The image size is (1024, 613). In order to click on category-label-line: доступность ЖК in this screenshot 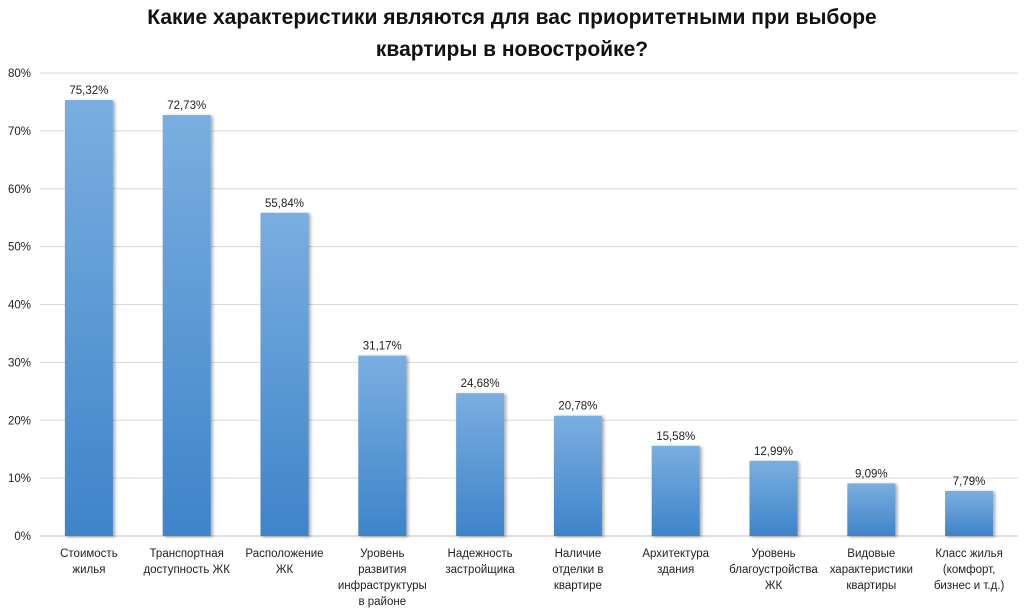, I will do `click(186, 570)`.